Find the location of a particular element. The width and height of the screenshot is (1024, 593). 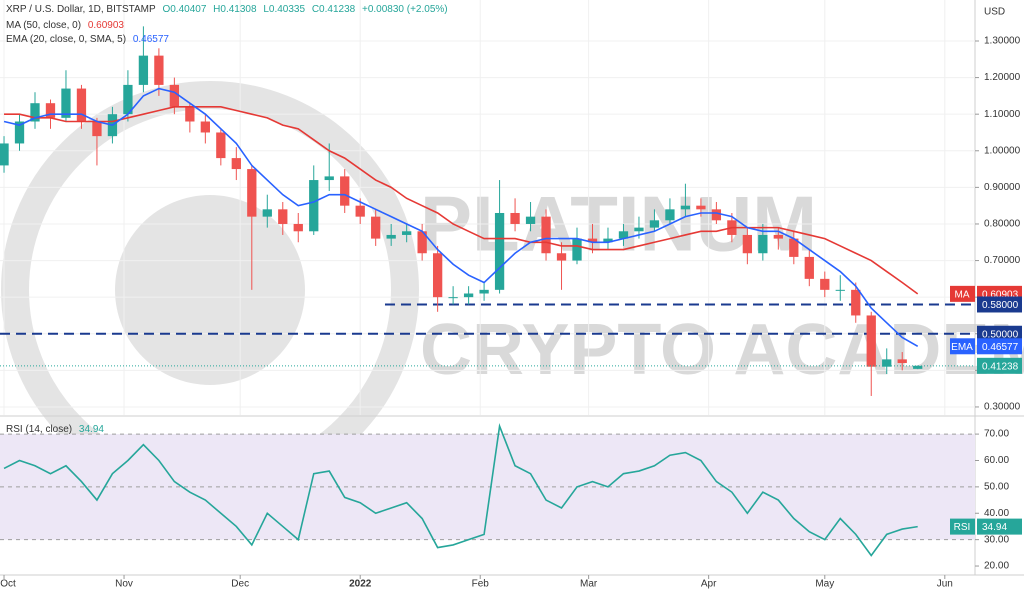

price-label: 34.94 is located at coordinates (994, 527).